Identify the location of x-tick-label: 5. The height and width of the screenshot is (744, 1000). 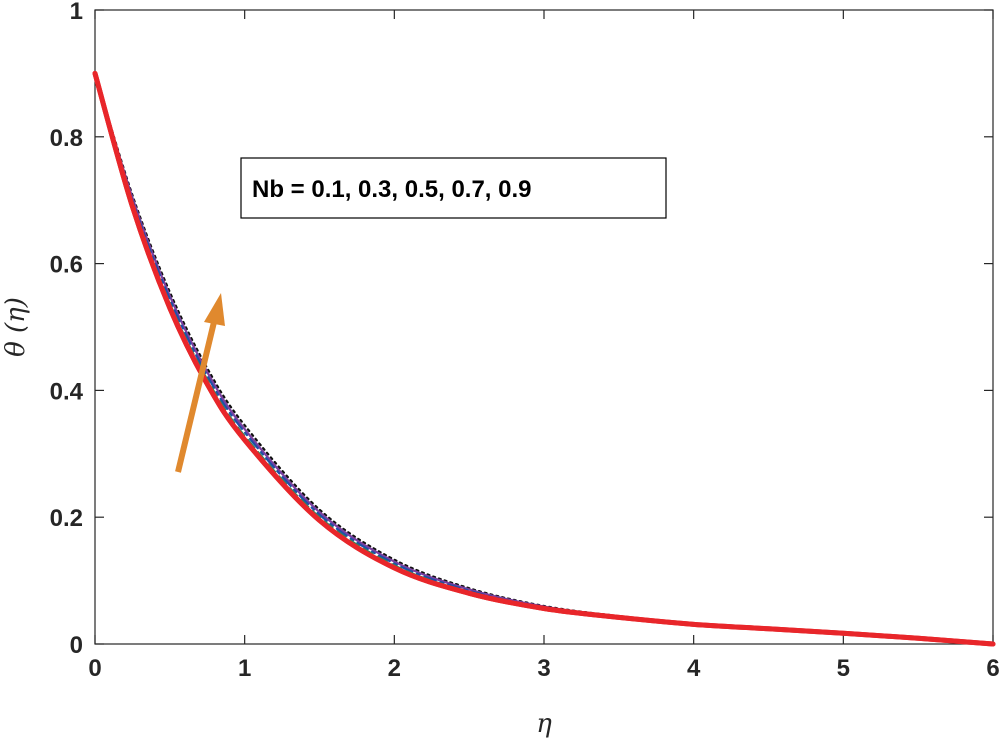
(843, 668).